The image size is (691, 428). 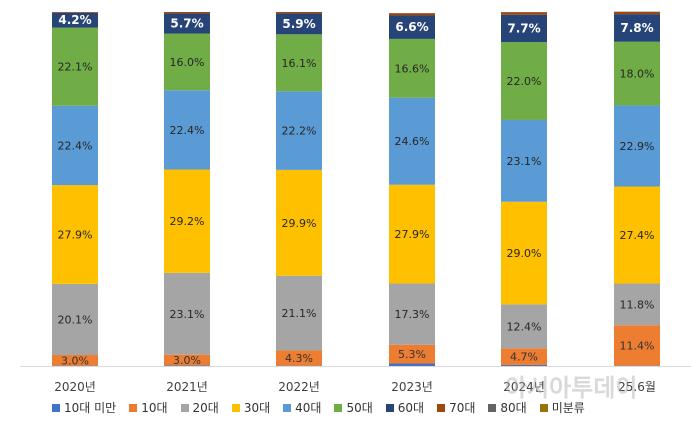 I want to click on legend-label: 30대, so click(x=257, y=407).